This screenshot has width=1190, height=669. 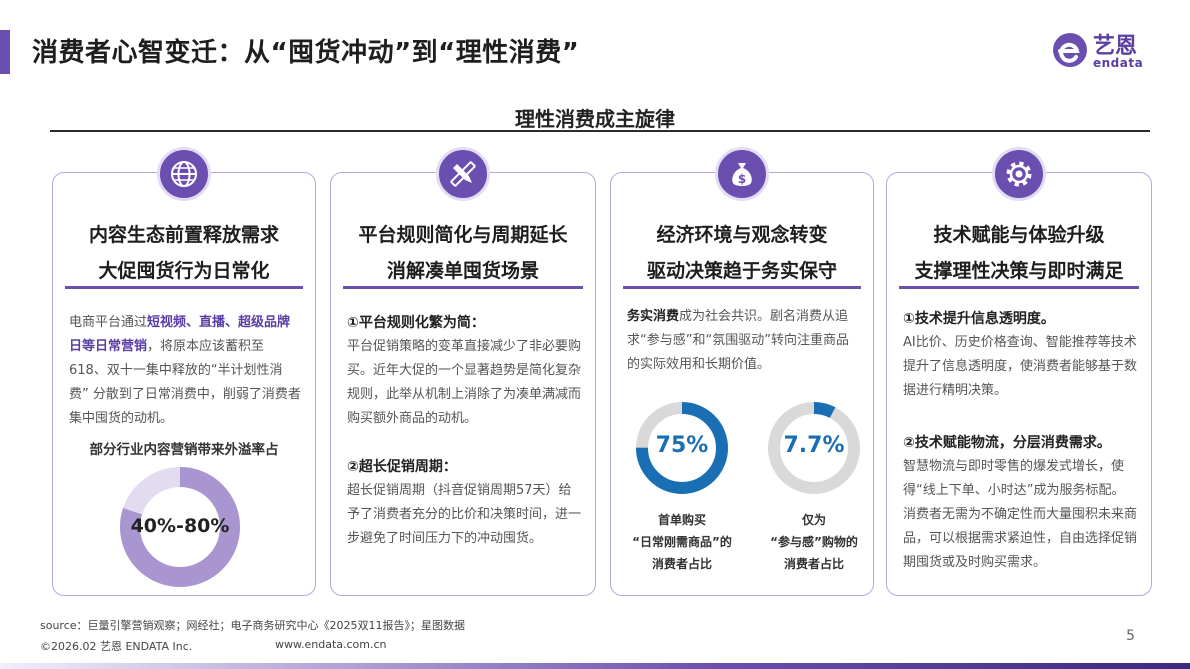 I want to click on card-heading-line2: 大促囤货行为日常化, so click(x=184, y=271).